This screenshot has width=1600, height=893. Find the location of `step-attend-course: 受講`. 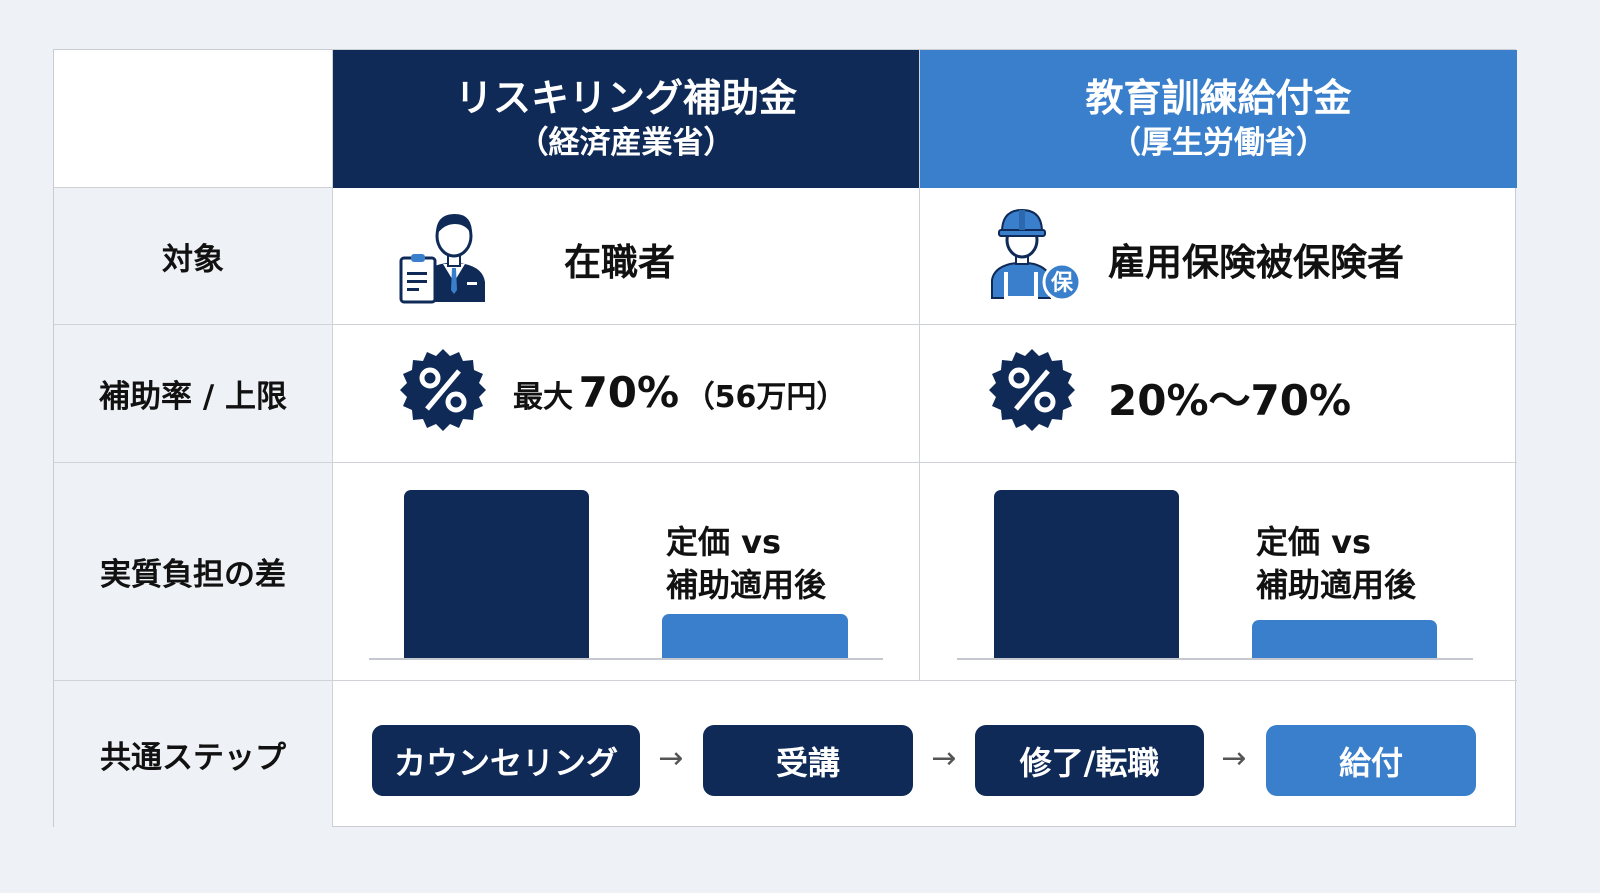

step-attend-course: 受講 is located at coordinates (808, 760).